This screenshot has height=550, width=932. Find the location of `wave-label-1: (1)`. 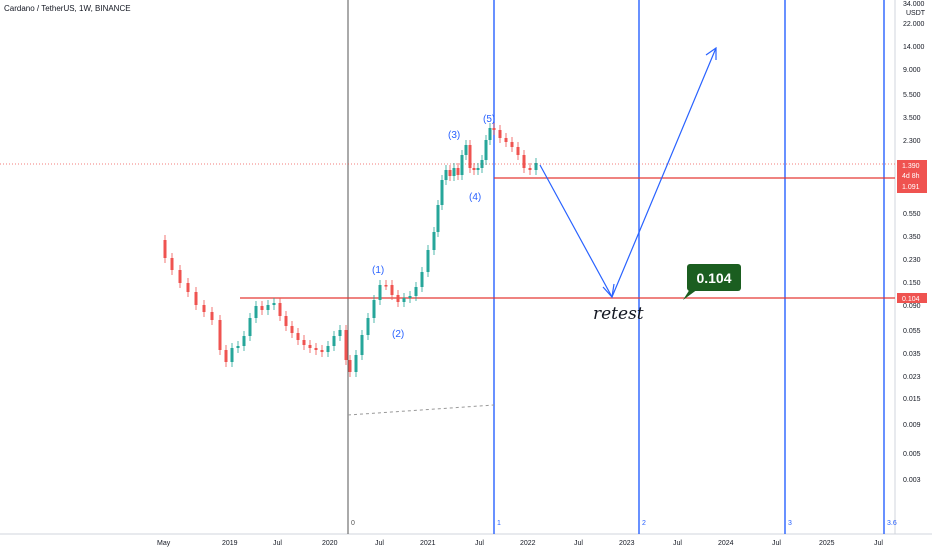

wave-label-1: (1) is located at coordinates (378, 270).